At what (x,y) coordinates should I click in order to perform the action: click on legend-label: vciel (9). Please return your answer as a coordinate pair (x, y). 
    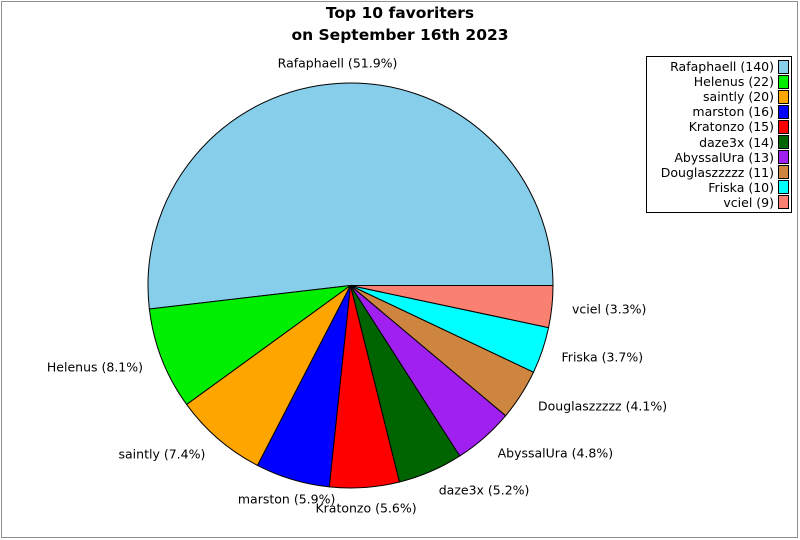
    Looking at the image, I should click on (748, 202).